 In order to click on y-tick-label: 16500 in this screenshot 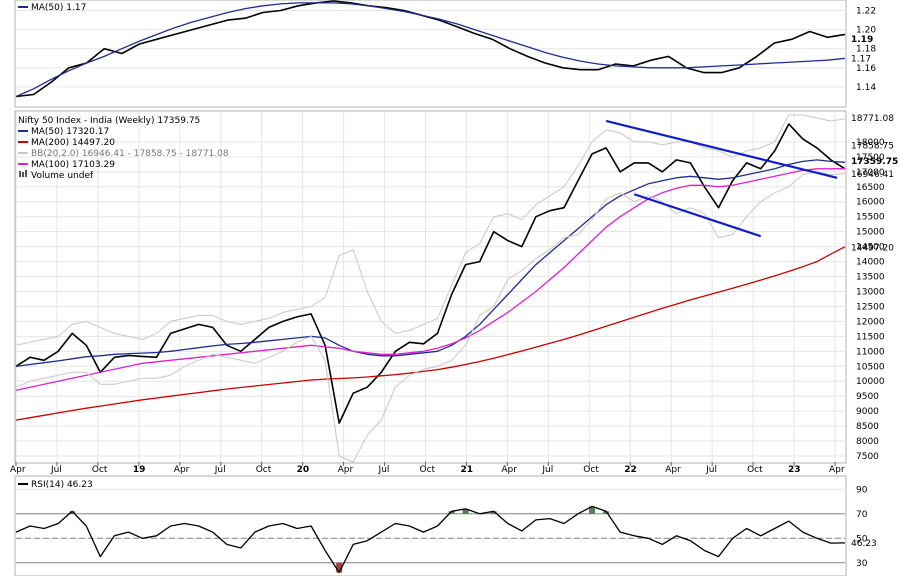, I will do `click(870, 188)`.